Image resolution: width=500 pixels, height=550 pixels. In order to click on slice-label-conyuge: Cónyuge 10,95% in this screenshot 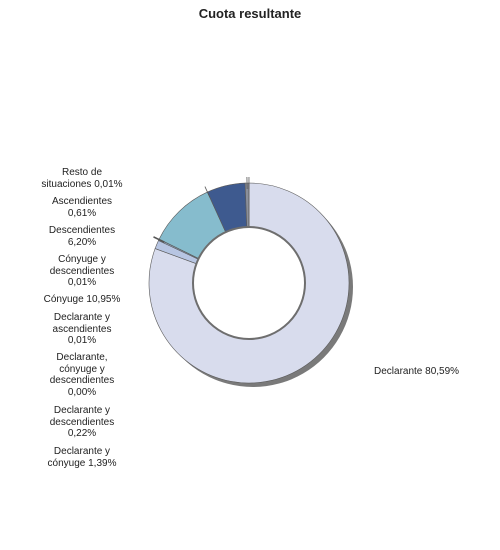, I will do `click(82, 299)`.